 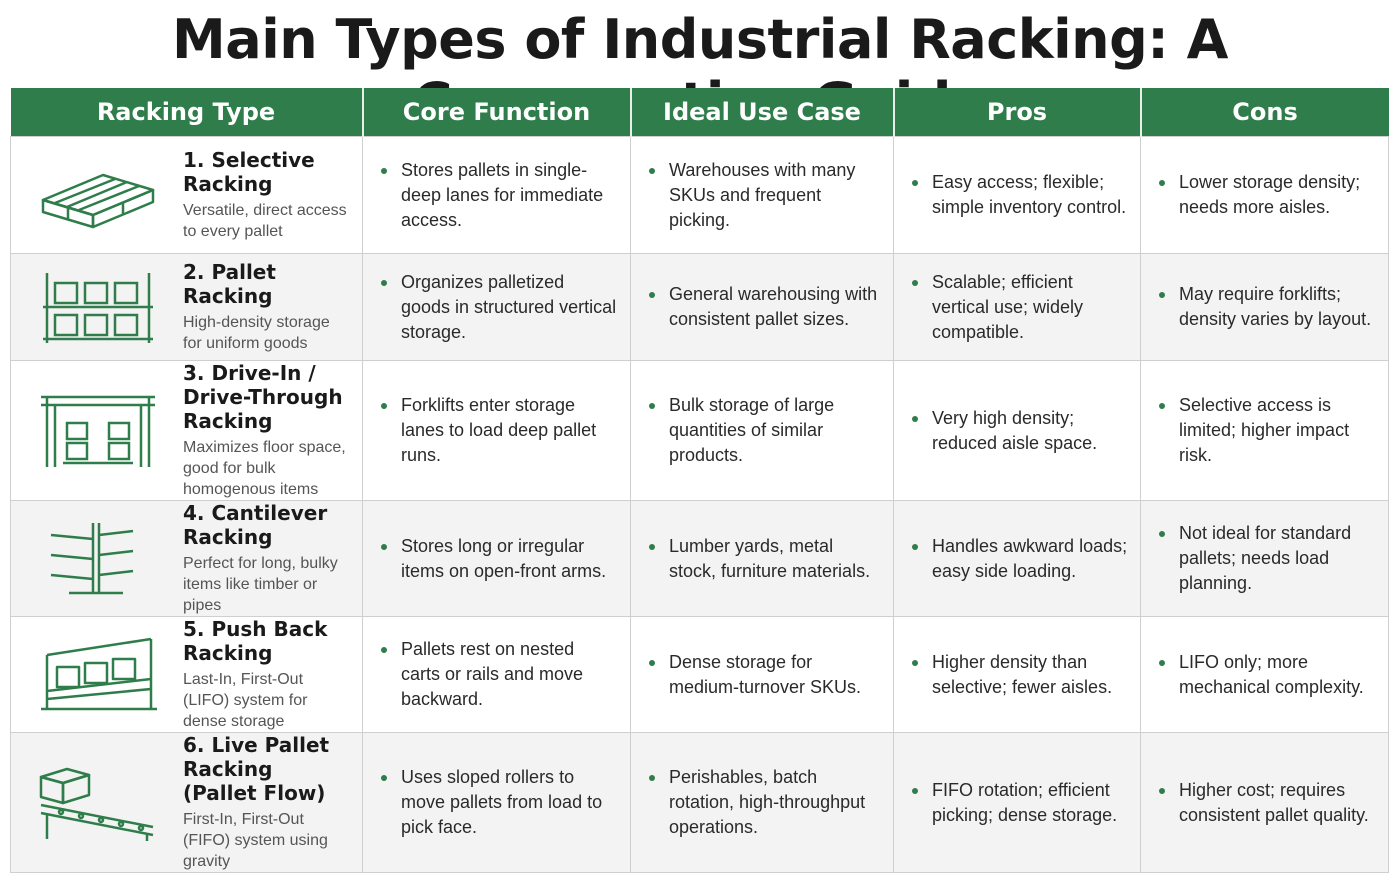 I want to click on pallet-rack-icon, so click(x=98, y=307).